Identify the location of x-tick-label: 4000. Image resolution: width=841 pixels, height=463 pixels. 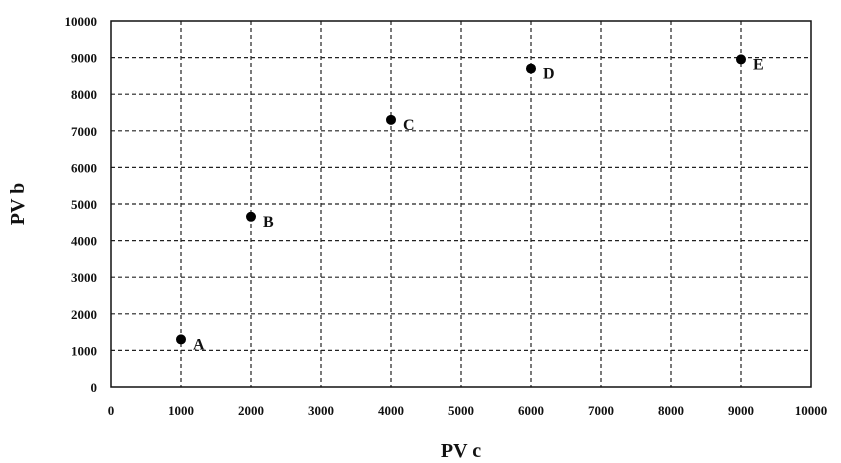
(391, 410).